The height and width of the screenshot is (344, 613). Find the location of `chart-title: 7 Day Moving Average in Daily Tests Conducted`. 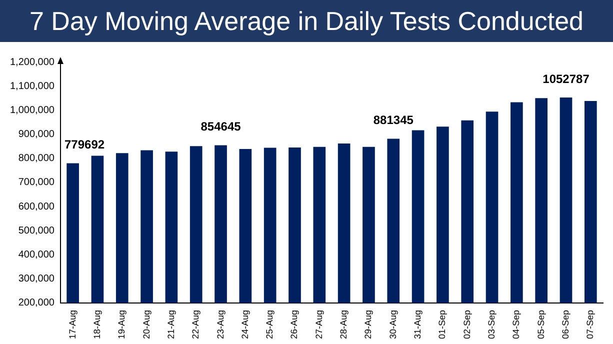

chart-title: 7 Day Moving Average in Daily Tests Conducted is located at coordinates (306, 21).